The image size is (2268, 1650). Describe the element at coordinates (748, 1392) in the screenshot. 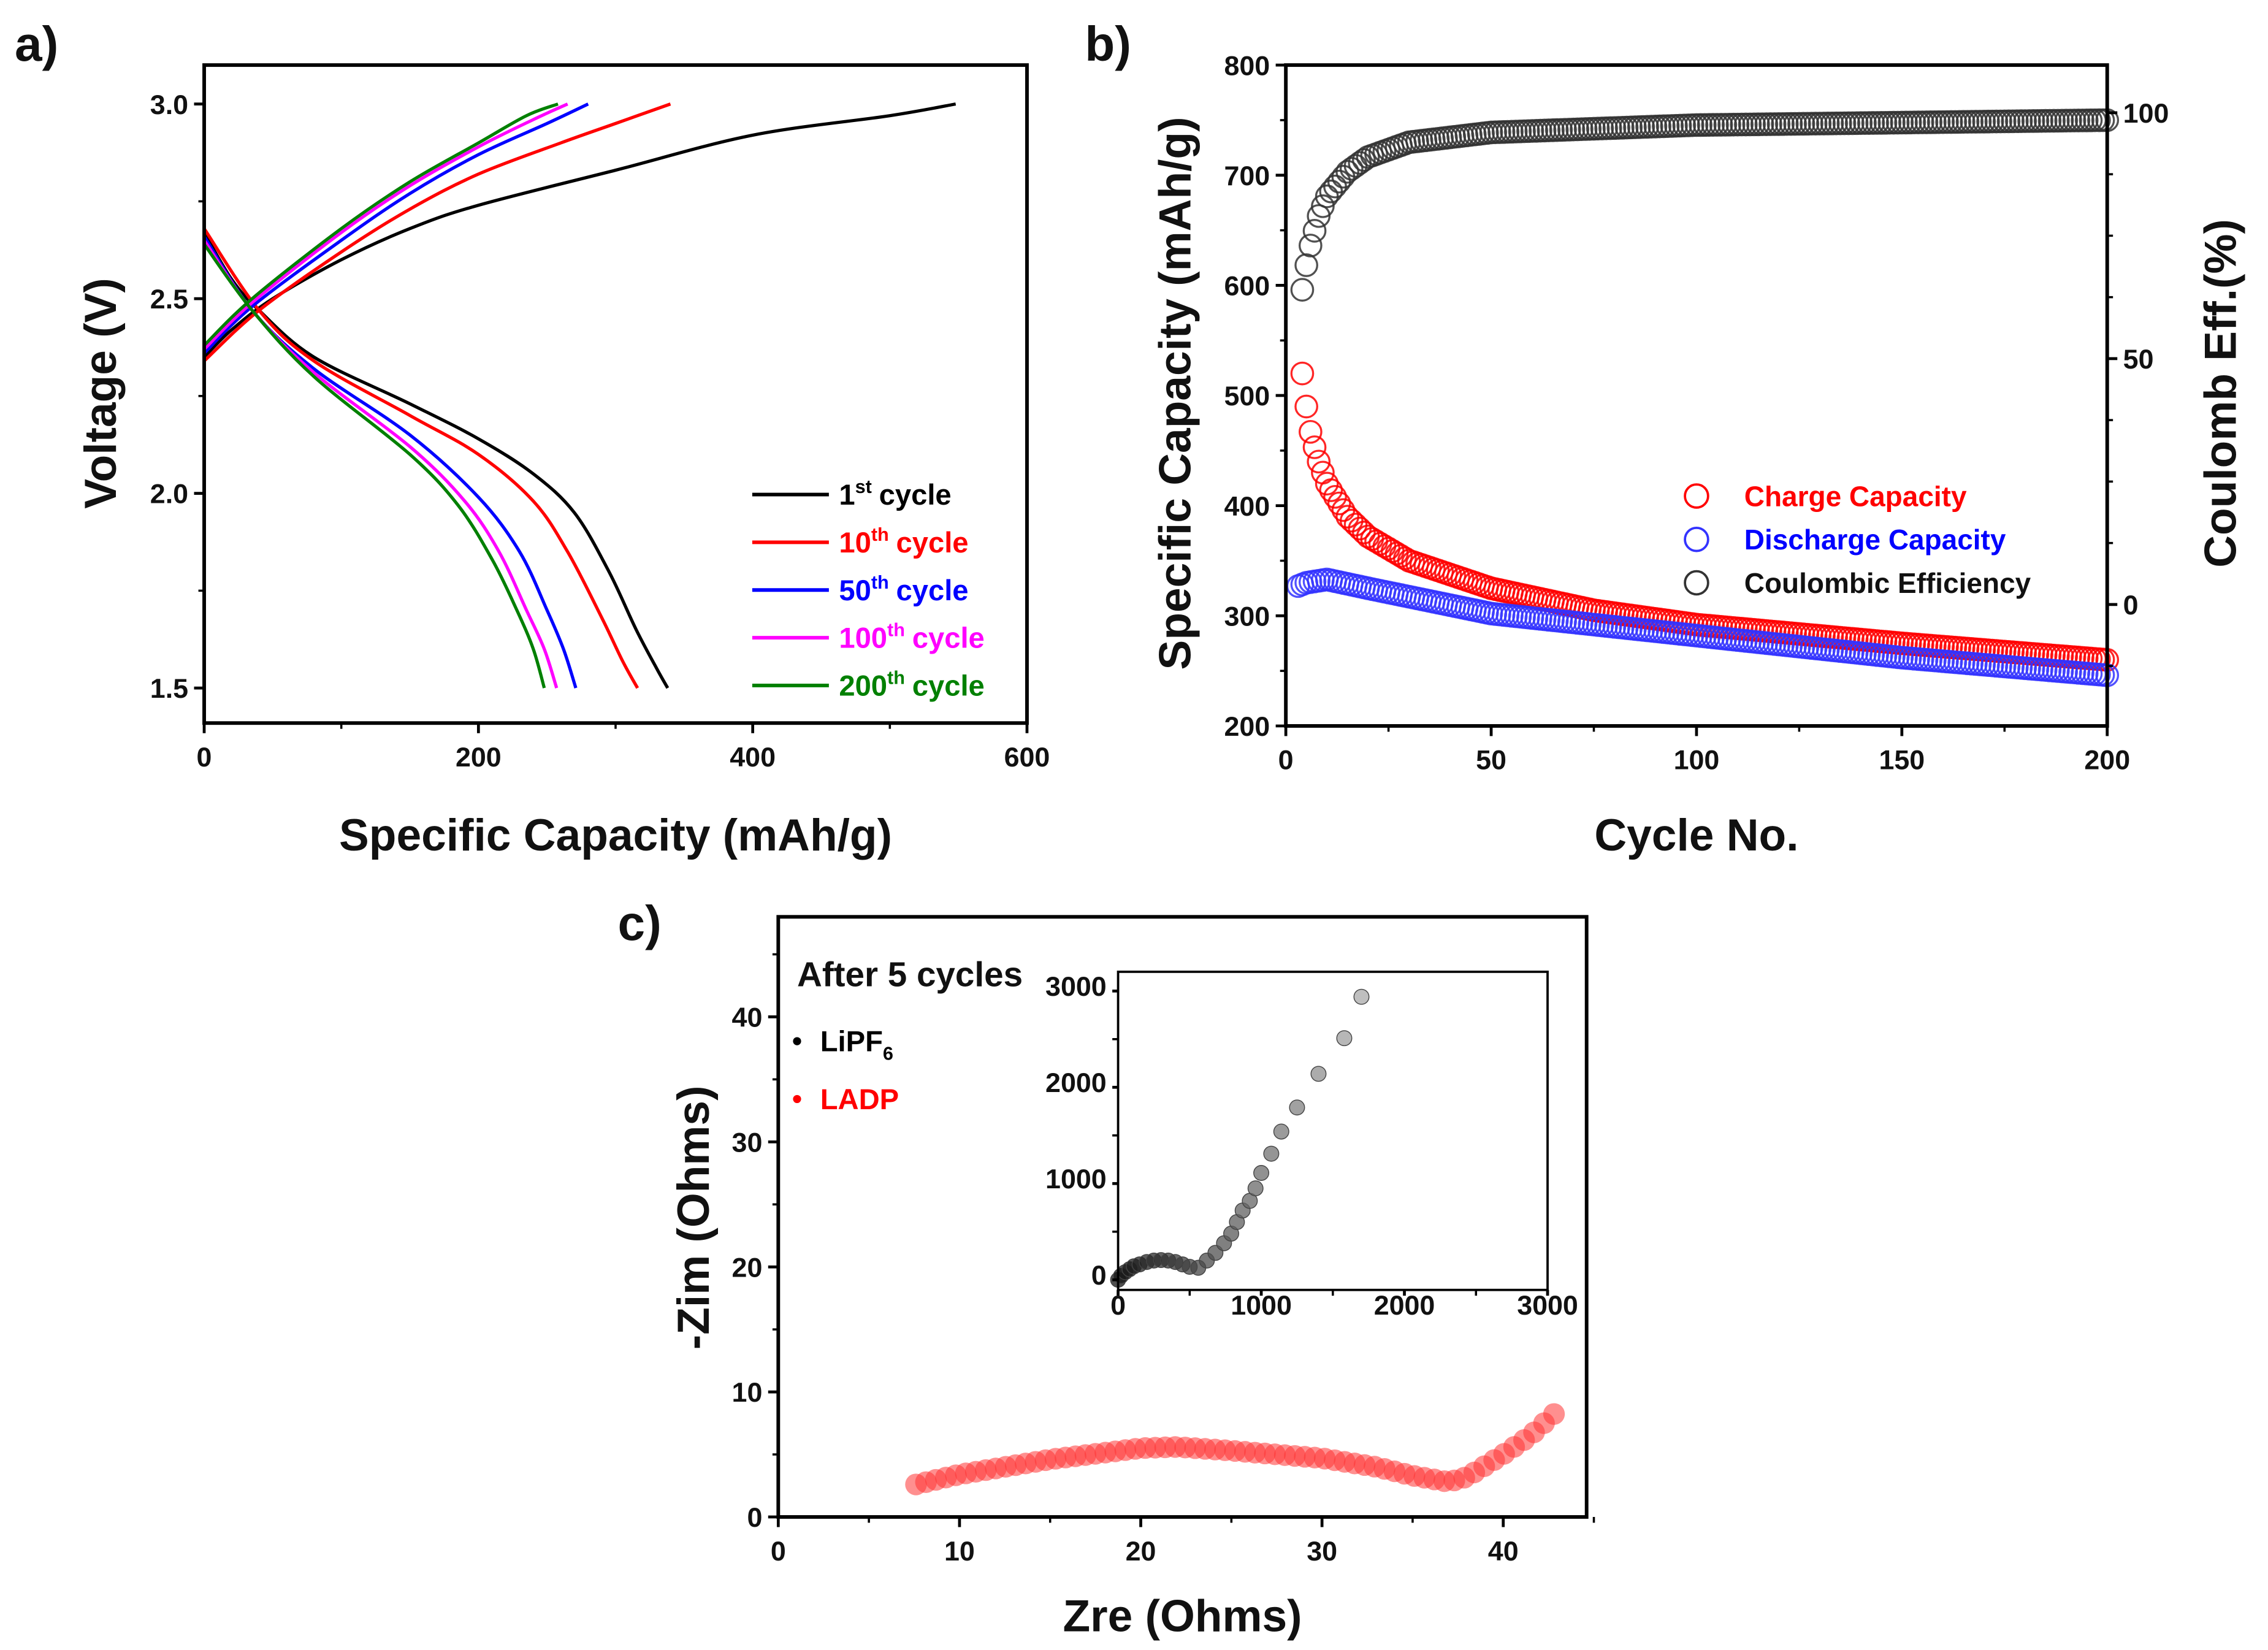

I see `y-tick-label: 10` at that location.